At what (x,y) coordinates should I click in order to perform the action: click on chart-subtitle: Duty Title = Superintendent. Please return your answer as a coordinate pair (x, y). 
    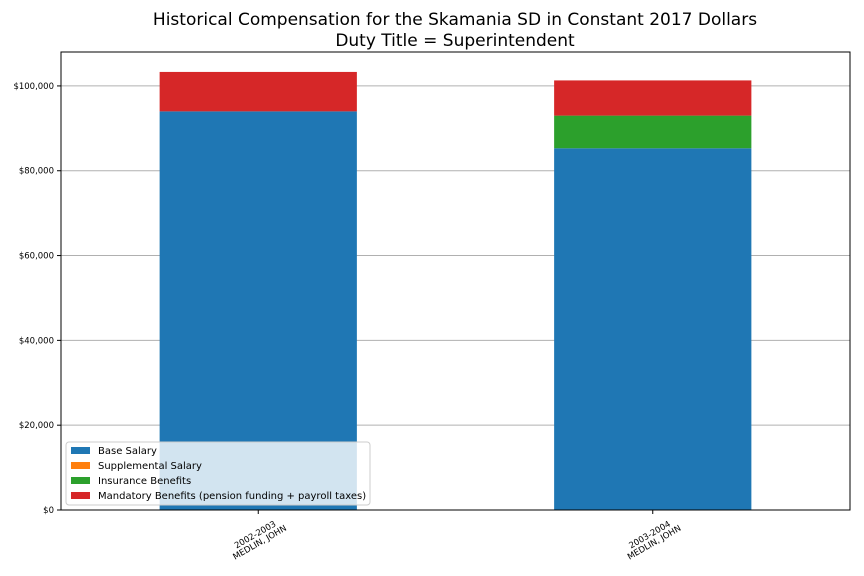
    Looking at the image, I should click on (455, 41).